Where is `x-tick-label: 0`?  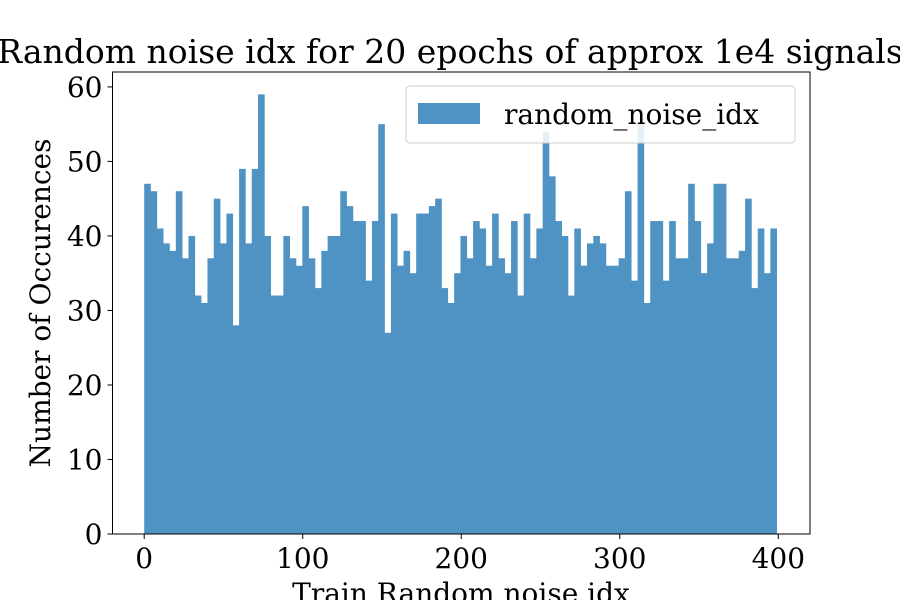
x-tick-label: 0 is located at coordinates (144, 558).